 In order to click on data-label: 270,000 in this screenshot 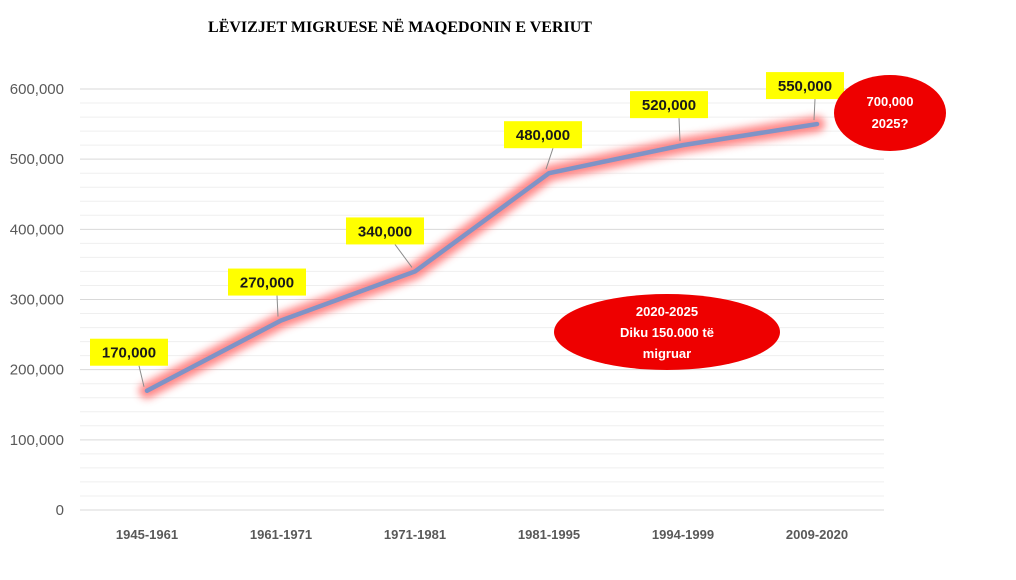, I will do `click(267, 283)`.